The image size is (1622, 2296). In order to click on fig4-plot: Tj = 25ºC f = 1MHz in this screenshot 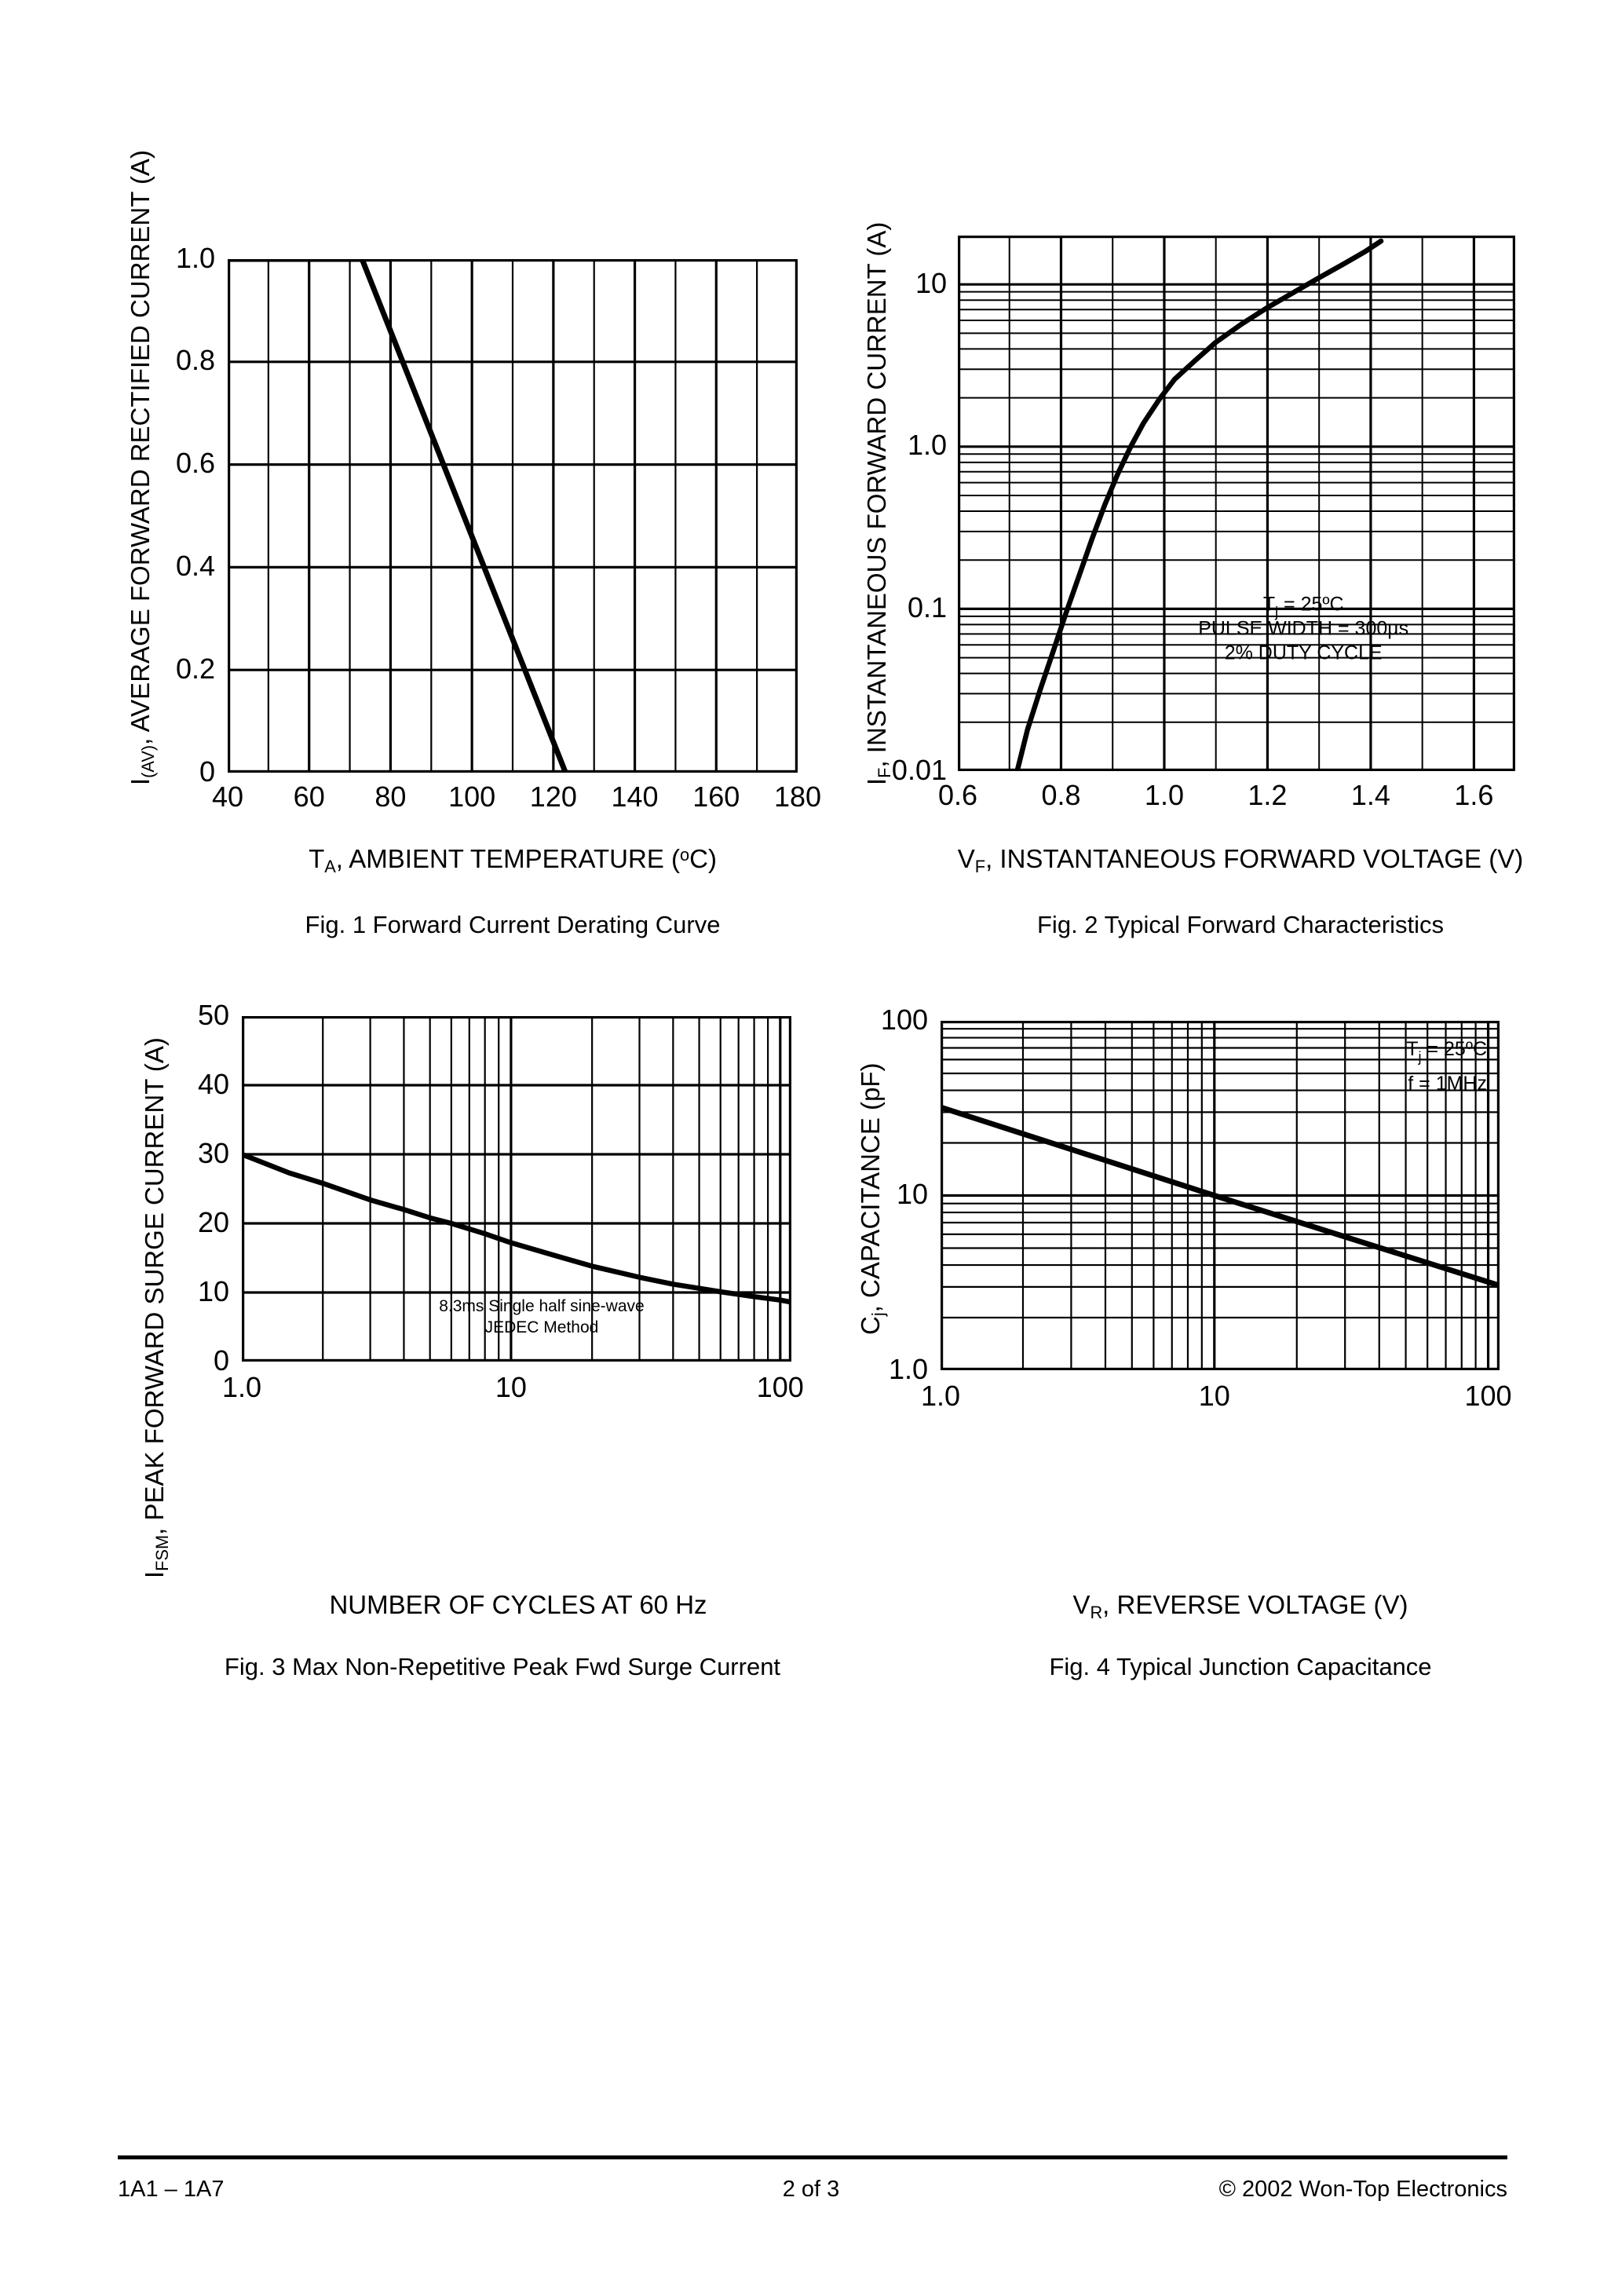, I will do `click(1220, 1196)`.